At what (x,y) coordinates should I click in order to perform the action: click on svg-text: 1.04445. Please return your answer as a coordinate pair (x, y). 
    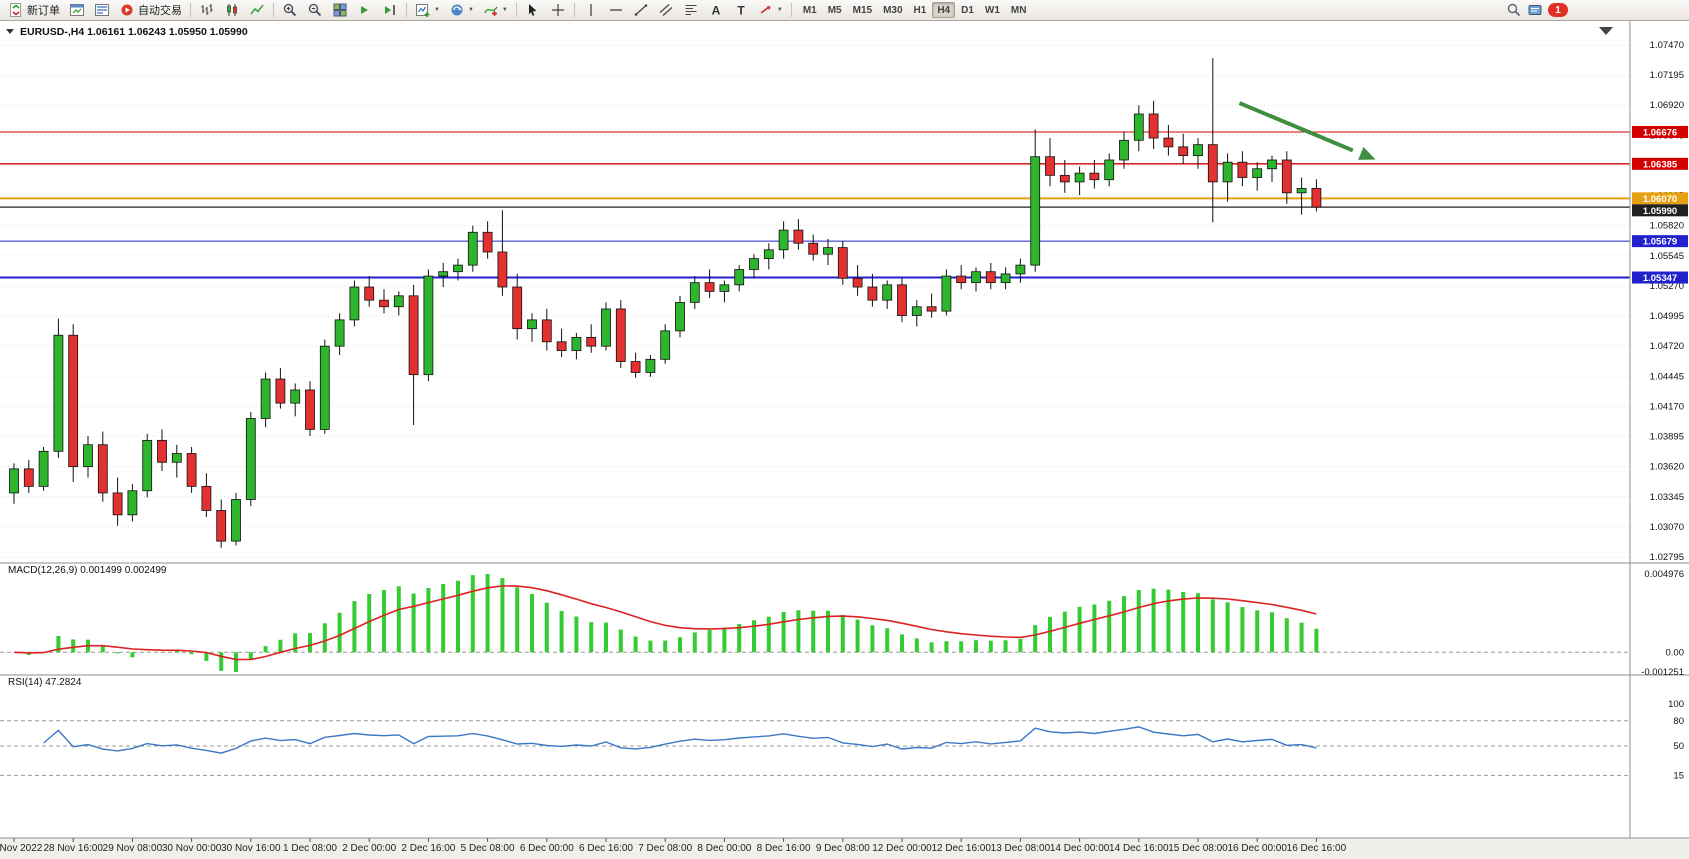
    Looking at the image, I should click on (1667, 376).